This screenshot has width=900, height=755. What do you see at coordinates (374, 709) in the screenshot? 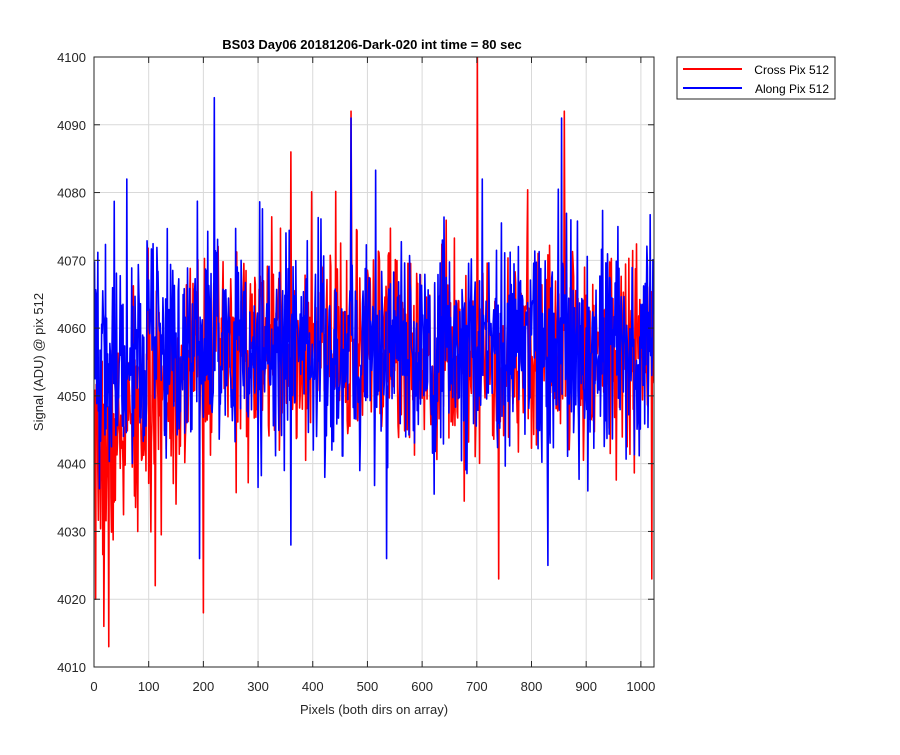
I see `x-axis-label: Pixels (both dirs on array)` at bounding box center [374, 709].